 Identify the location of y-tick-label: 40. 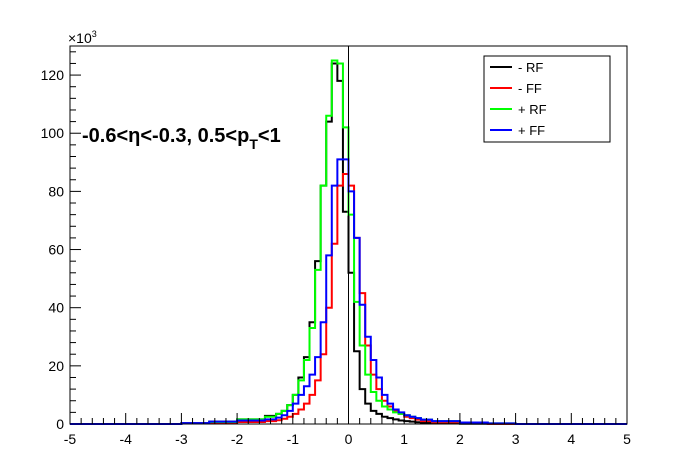
(56, 308).